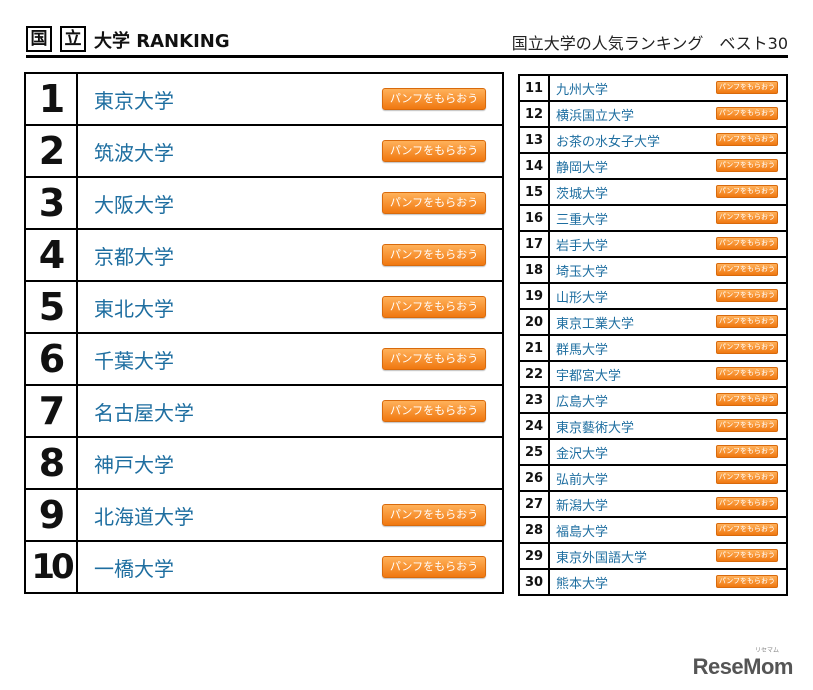 Image resolution: width=813 pixels, height=690 pixels. Describe the element at coordinates (264, 308) in the screenshot. I see `ranking-row: 5 東北大学 パンフをもらおう` at that location.